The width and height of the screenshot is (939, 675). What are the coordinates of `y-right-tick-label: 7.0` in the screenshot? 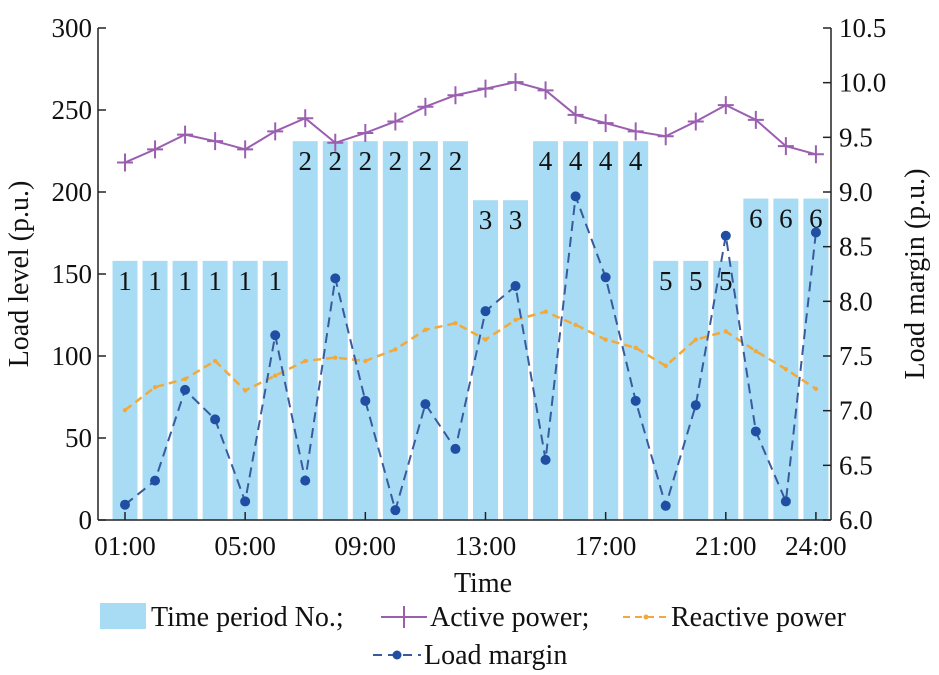 It's located at (856, 411).